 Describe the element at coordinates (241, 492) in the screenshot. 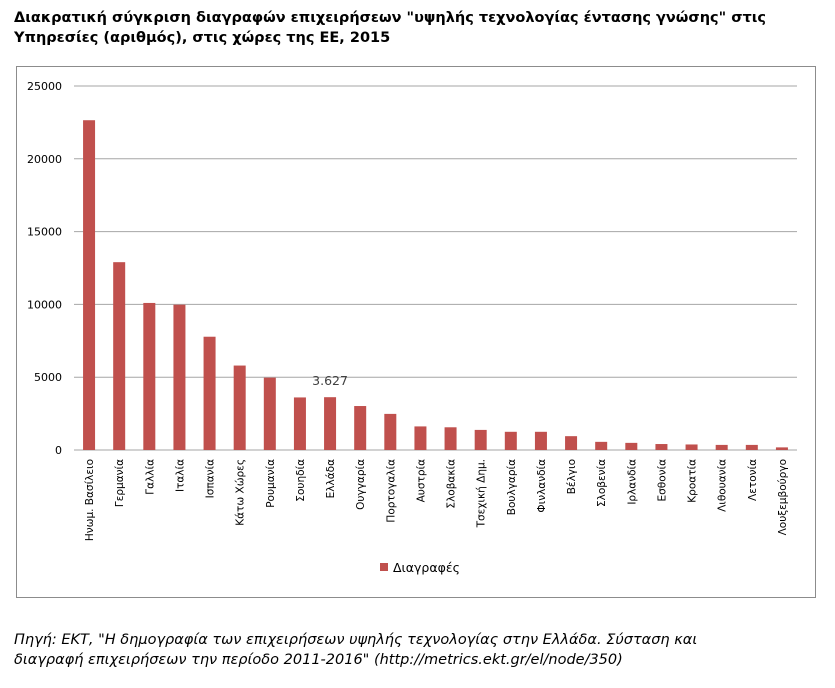

I see `x-tick-label: Κάτω Χώρες` at that location.